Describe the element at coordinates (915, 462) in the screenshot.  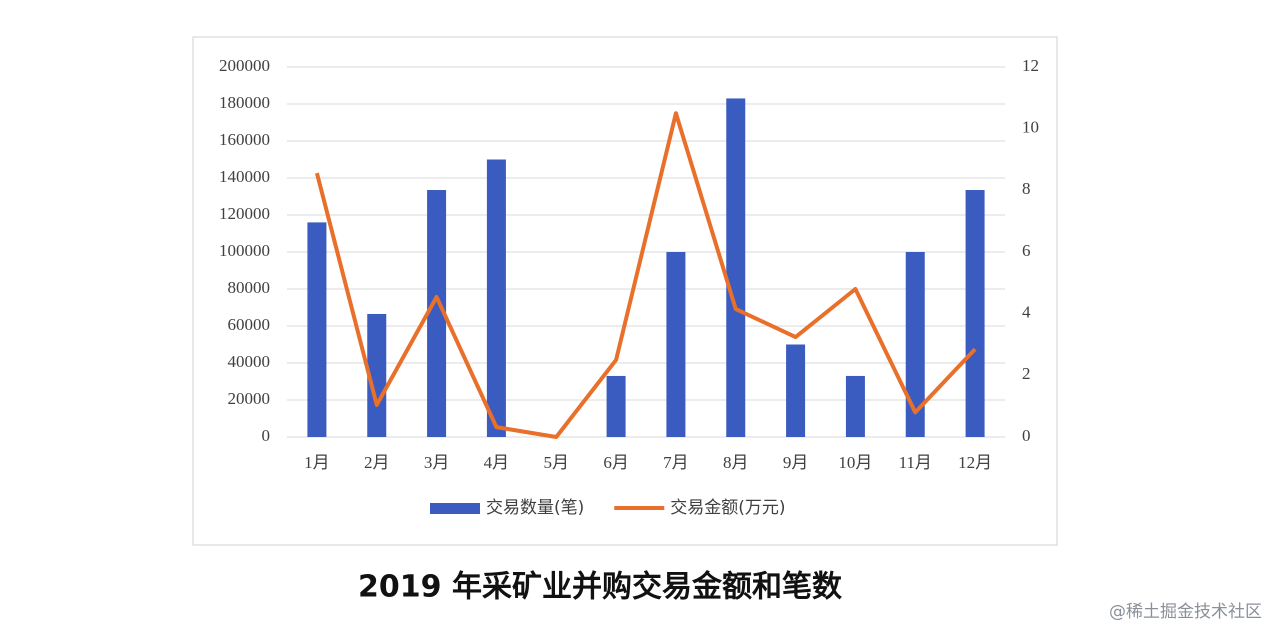
I see `x-tick-label: 11月` at that location.